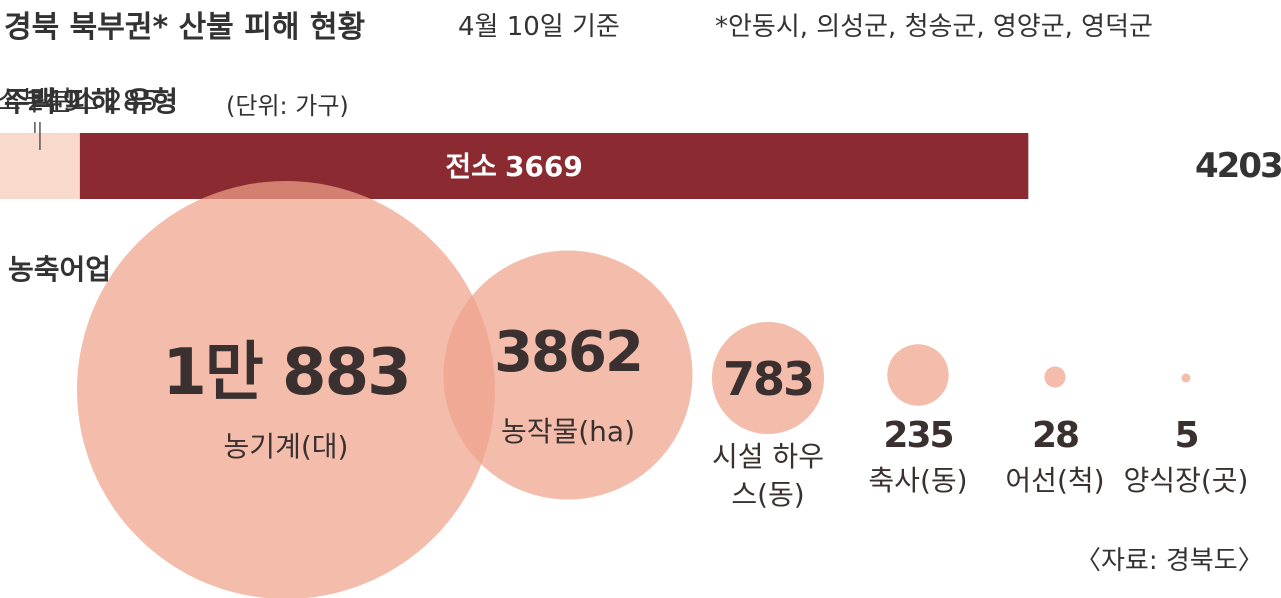 The image size is (1281, 598). Describe the element at coordinates (1055, 480) in the screenshot. I see `bubble-category: 어선(척)` at that location.